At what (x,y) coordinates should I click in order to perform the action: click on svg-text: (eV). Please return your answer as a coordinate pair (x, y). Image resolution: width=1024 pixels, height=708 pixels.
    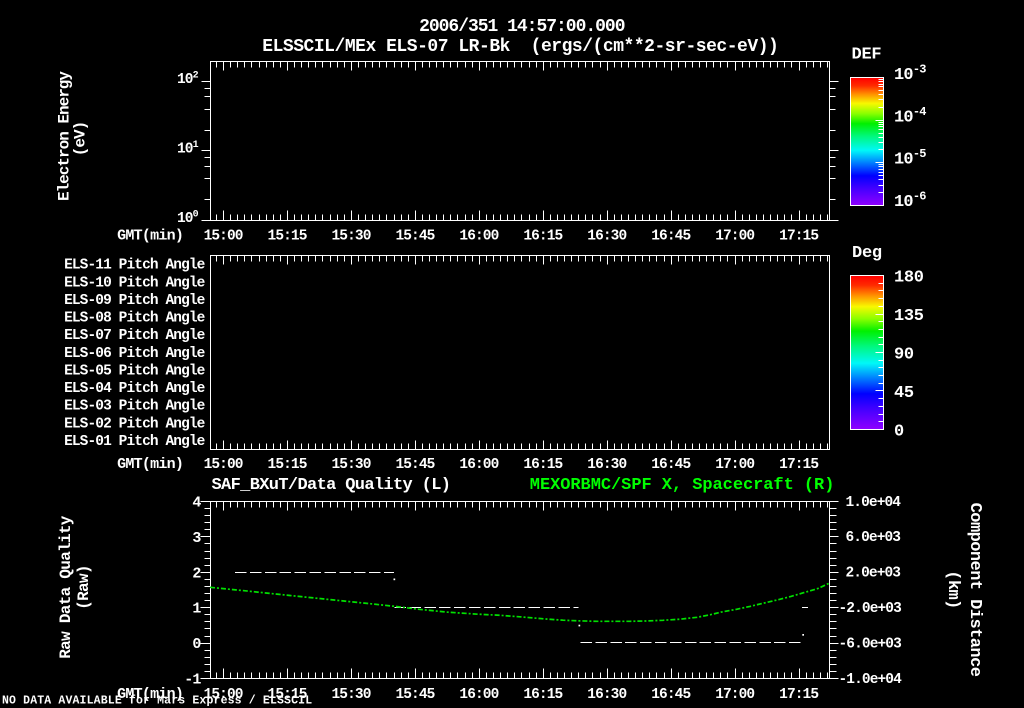
    Looking at the image, I should click on (81, 139).